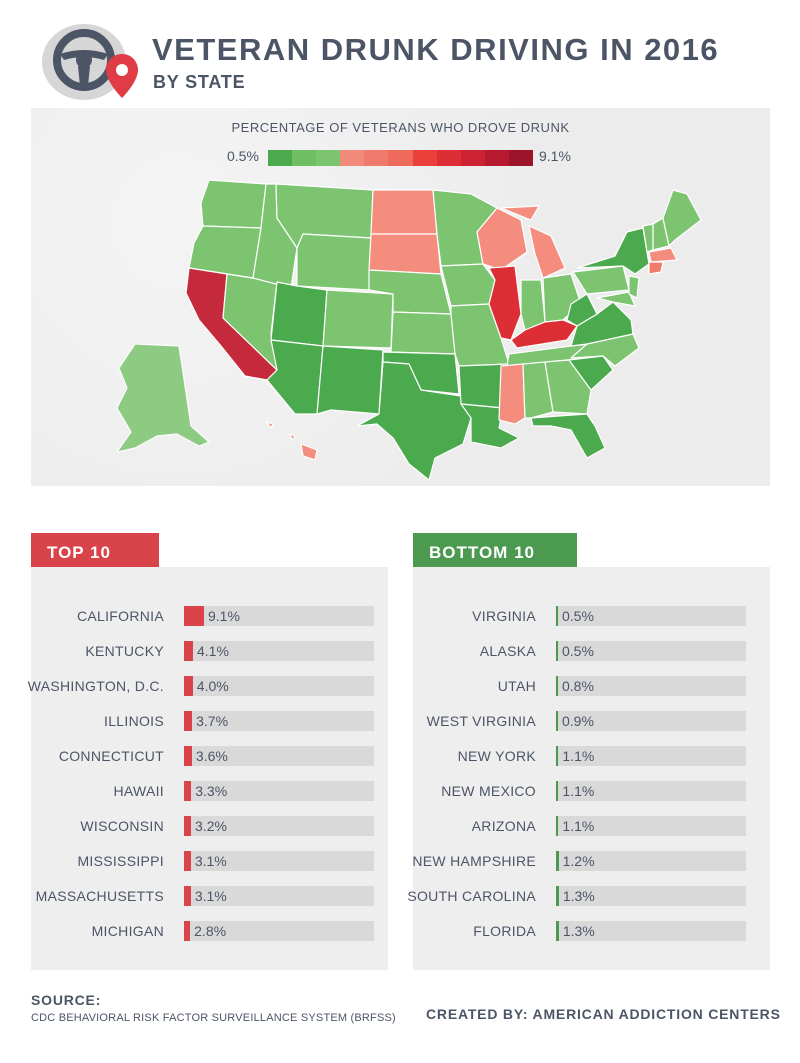 The width and height of the screenshot is (800, 1063). I want to click on state-west-virginia, so click(582, 310).